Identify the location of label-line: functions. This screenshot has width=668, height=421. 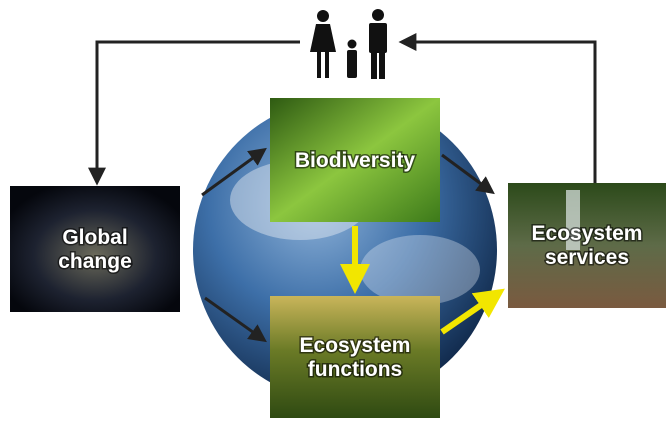
(355, 369).